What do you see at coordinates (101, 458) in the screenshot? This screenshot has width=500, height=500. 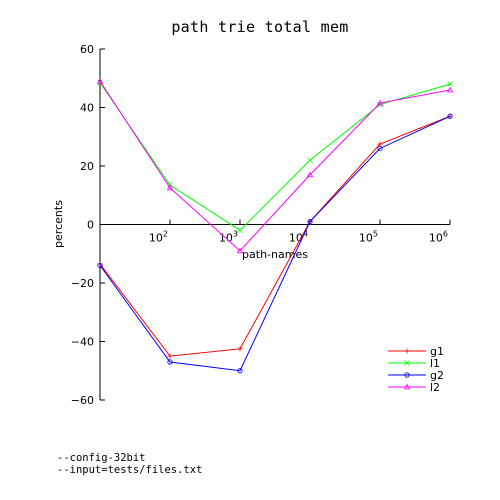 I see `note-config: --config-32bit` at bounding box center [101, 458].